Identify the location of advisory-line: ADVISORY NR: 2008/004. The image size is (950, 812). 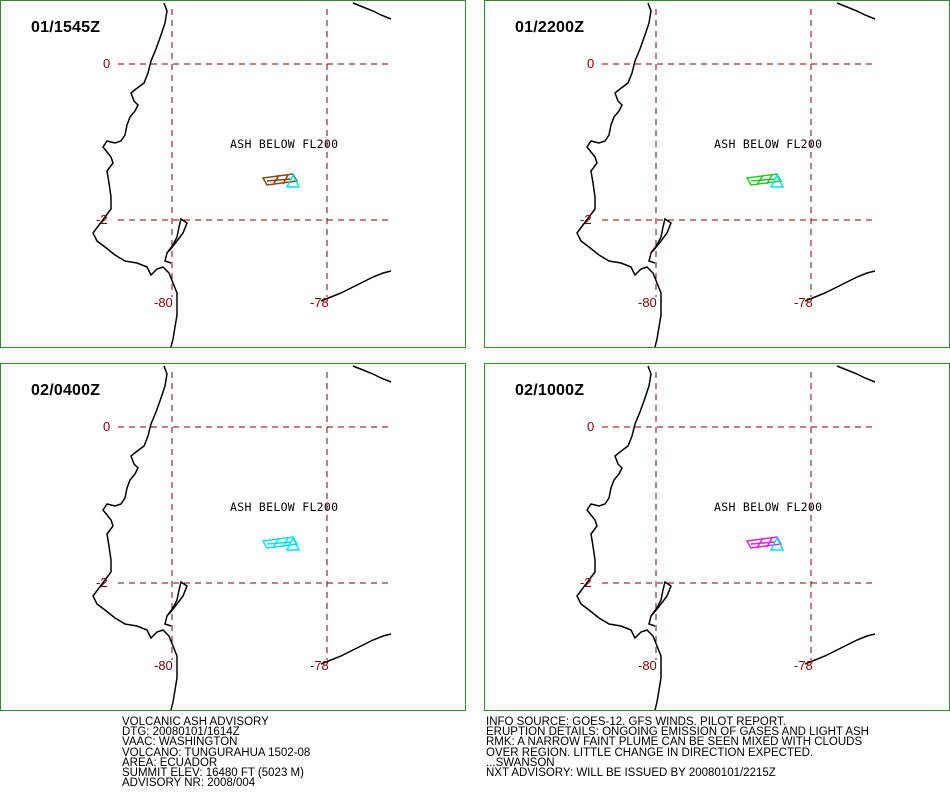
(189, 783).